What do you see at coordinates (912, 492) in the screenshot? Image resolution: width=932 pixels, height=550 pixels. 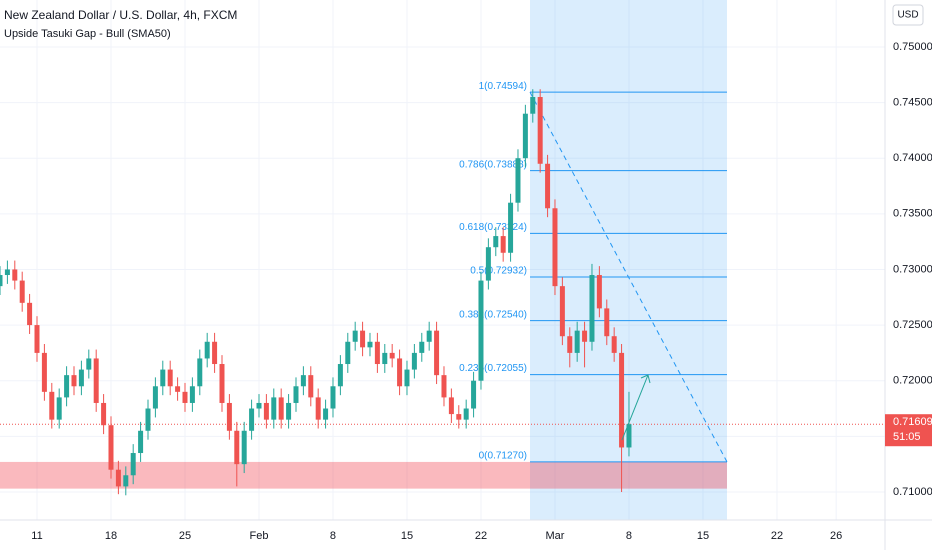 I see `y-tick-label: 0.71000` at bounding box center [912, 492].